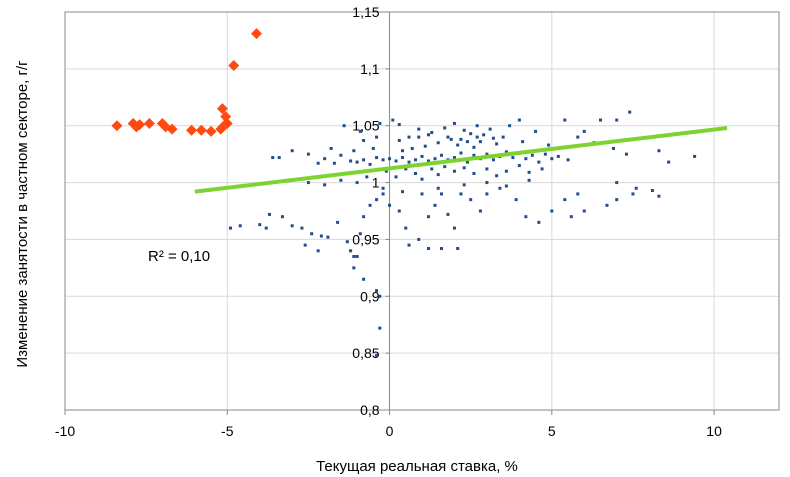 The width and height of the screenshot is (790, 477). What do you see at coordinates (371, 211) in the screenshot?
I see `y-axis-ticks: 0,8 0,85 0,9 0,95 1 1,05 1,1 1,15` at bounding box center [371, 211].